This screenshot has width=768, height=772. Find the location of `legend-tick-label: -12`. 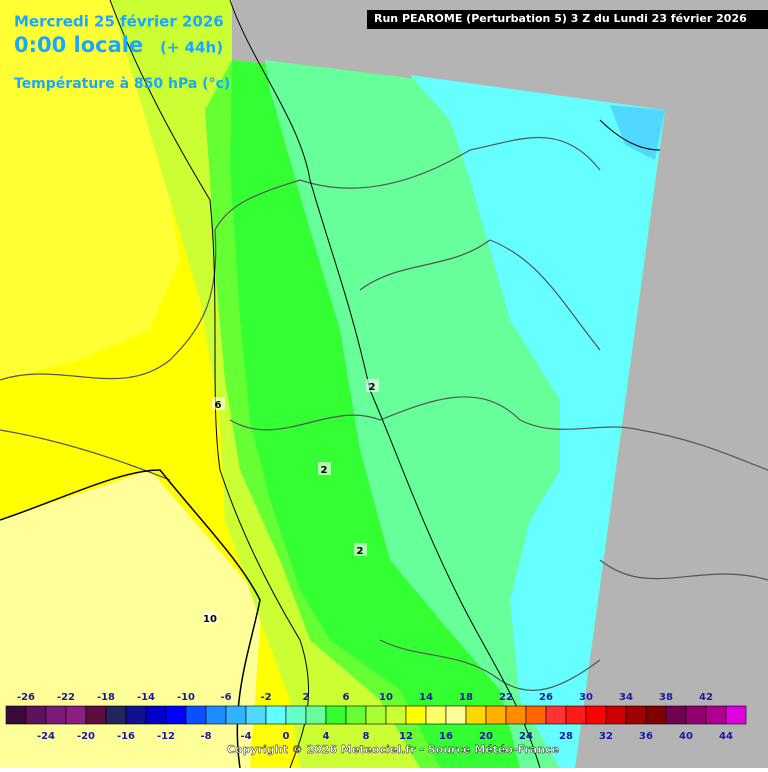

legend-tick-label: -12 is located at coordinates (166, 736).